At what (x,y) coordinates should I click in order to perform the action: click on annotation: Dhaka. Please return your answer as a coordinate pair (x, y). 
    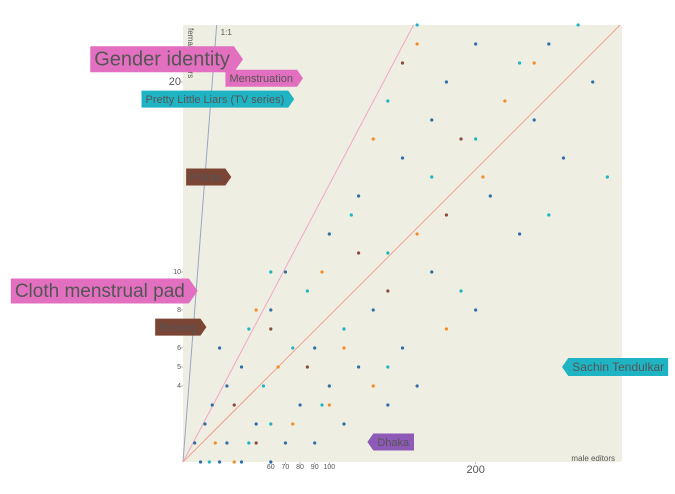
    Looking at the image, I should click on (391, 442).